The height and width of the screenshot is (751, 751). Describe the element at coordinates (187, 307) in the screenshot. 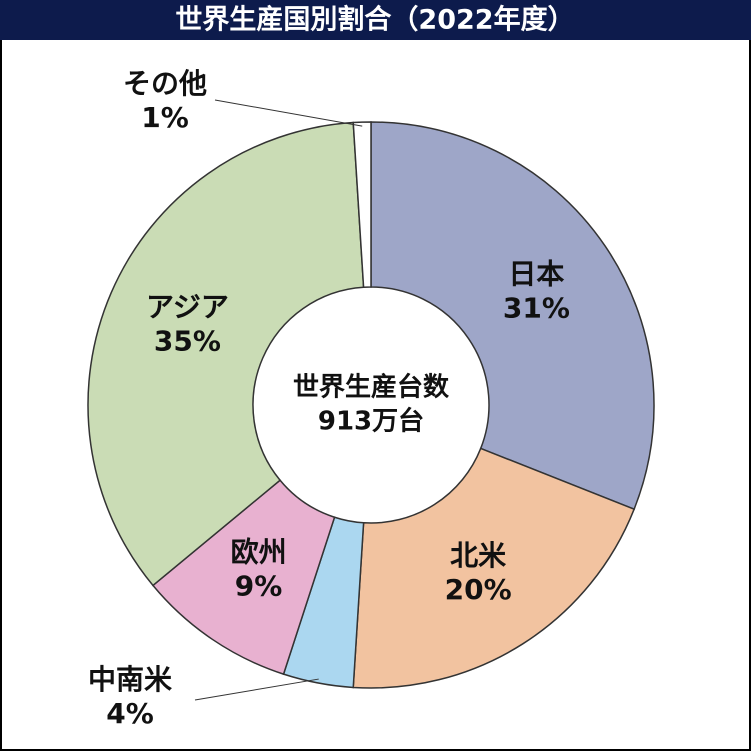

I see `slice-label: アジア` at that location.